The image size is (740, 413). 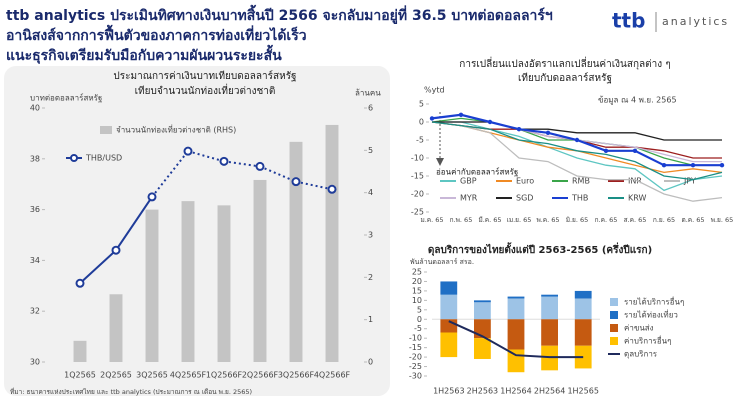 I want to click on legend-label: GBP, so click(x=468, y=181).